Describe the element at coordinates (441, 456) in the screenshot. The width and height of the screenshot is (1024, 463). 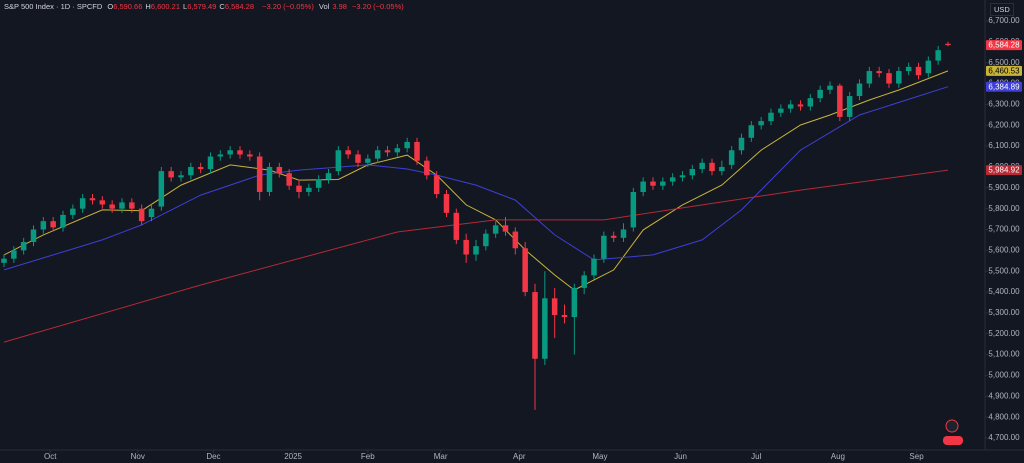
I see `x-tick-label: Mar` at that location.